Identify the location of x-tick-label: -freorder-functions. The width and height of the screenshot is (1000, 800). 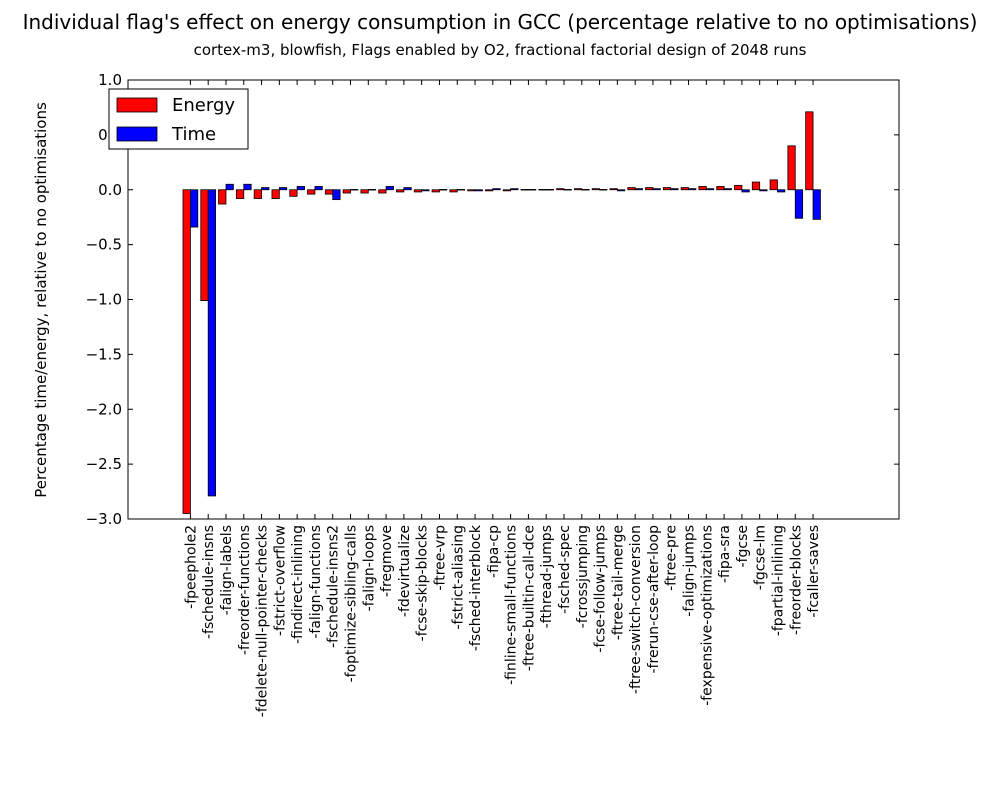
(245, 590).